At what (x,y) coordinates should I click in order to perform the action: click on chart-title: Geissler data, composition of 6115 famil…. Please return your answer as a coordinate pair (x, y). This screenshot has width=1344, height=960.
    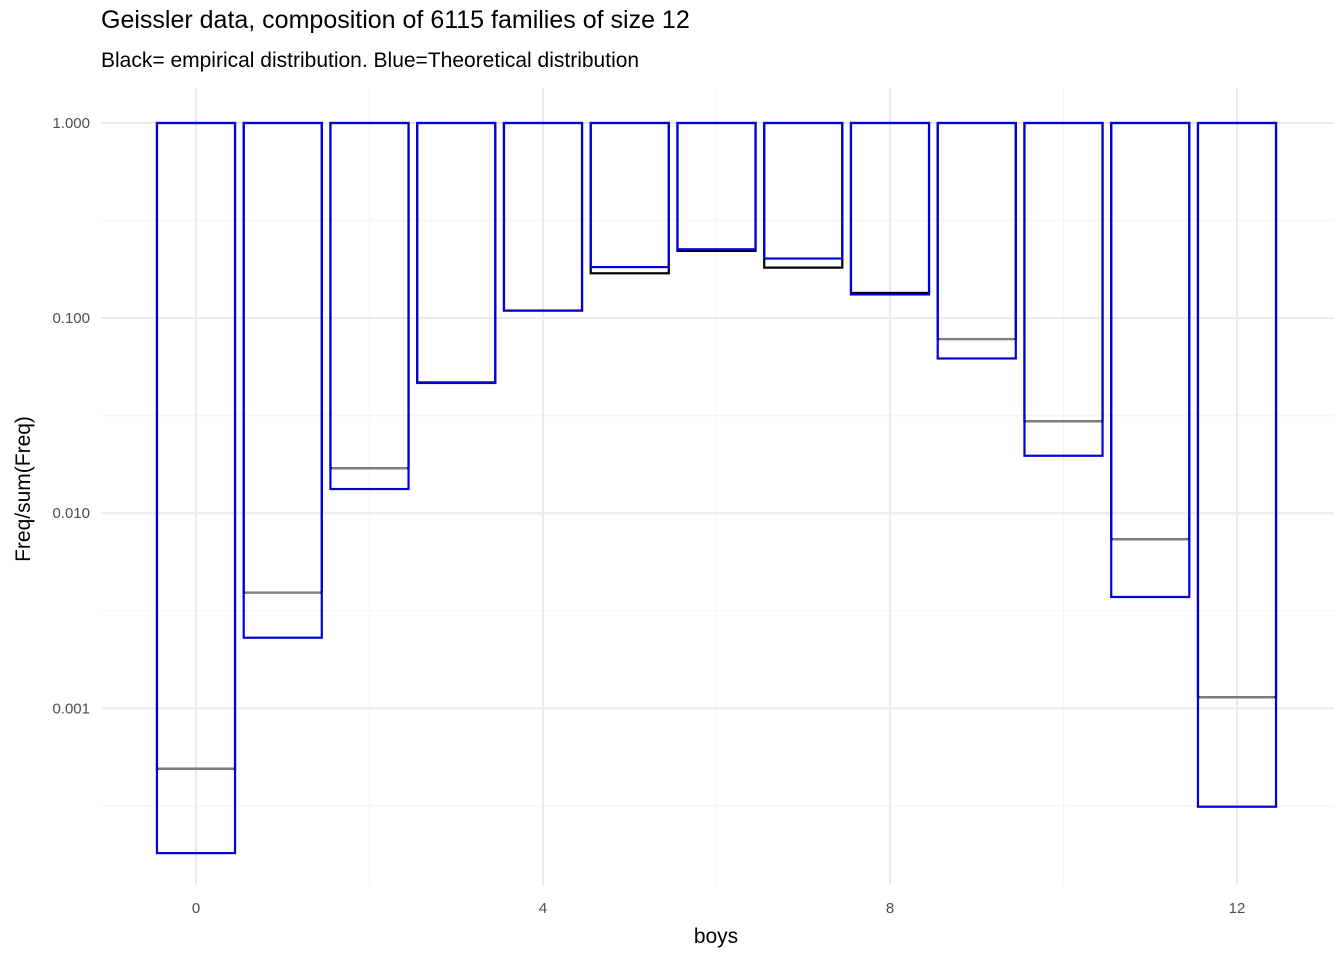
    Looking at the image, I should click on (395, 20).